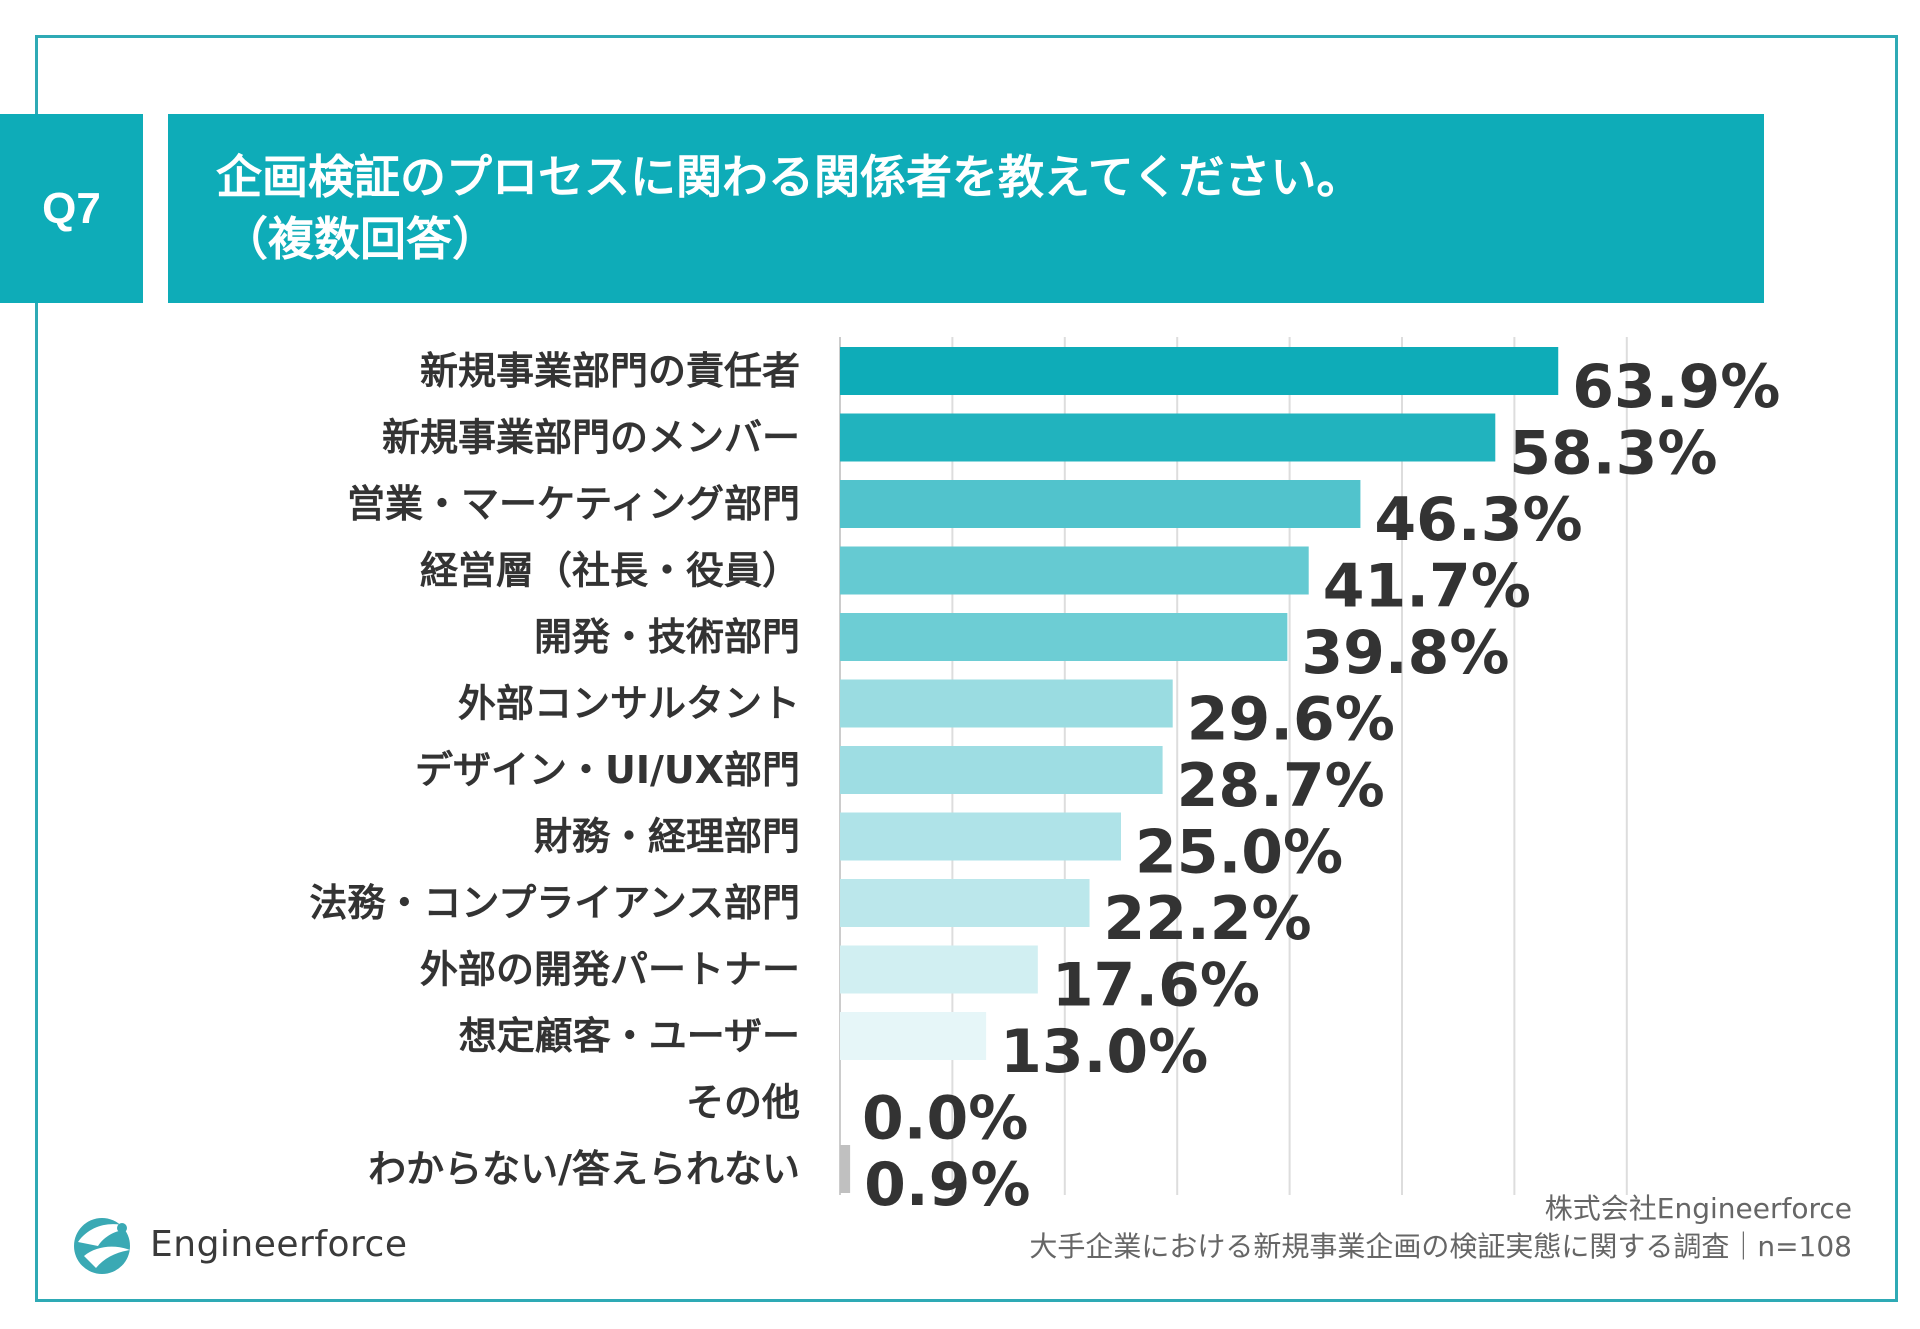  What do you see at coordinates (629, 704) in the screenshot?
I see `category-label: 外部コンサルタント` at bounding box center [629, 704].